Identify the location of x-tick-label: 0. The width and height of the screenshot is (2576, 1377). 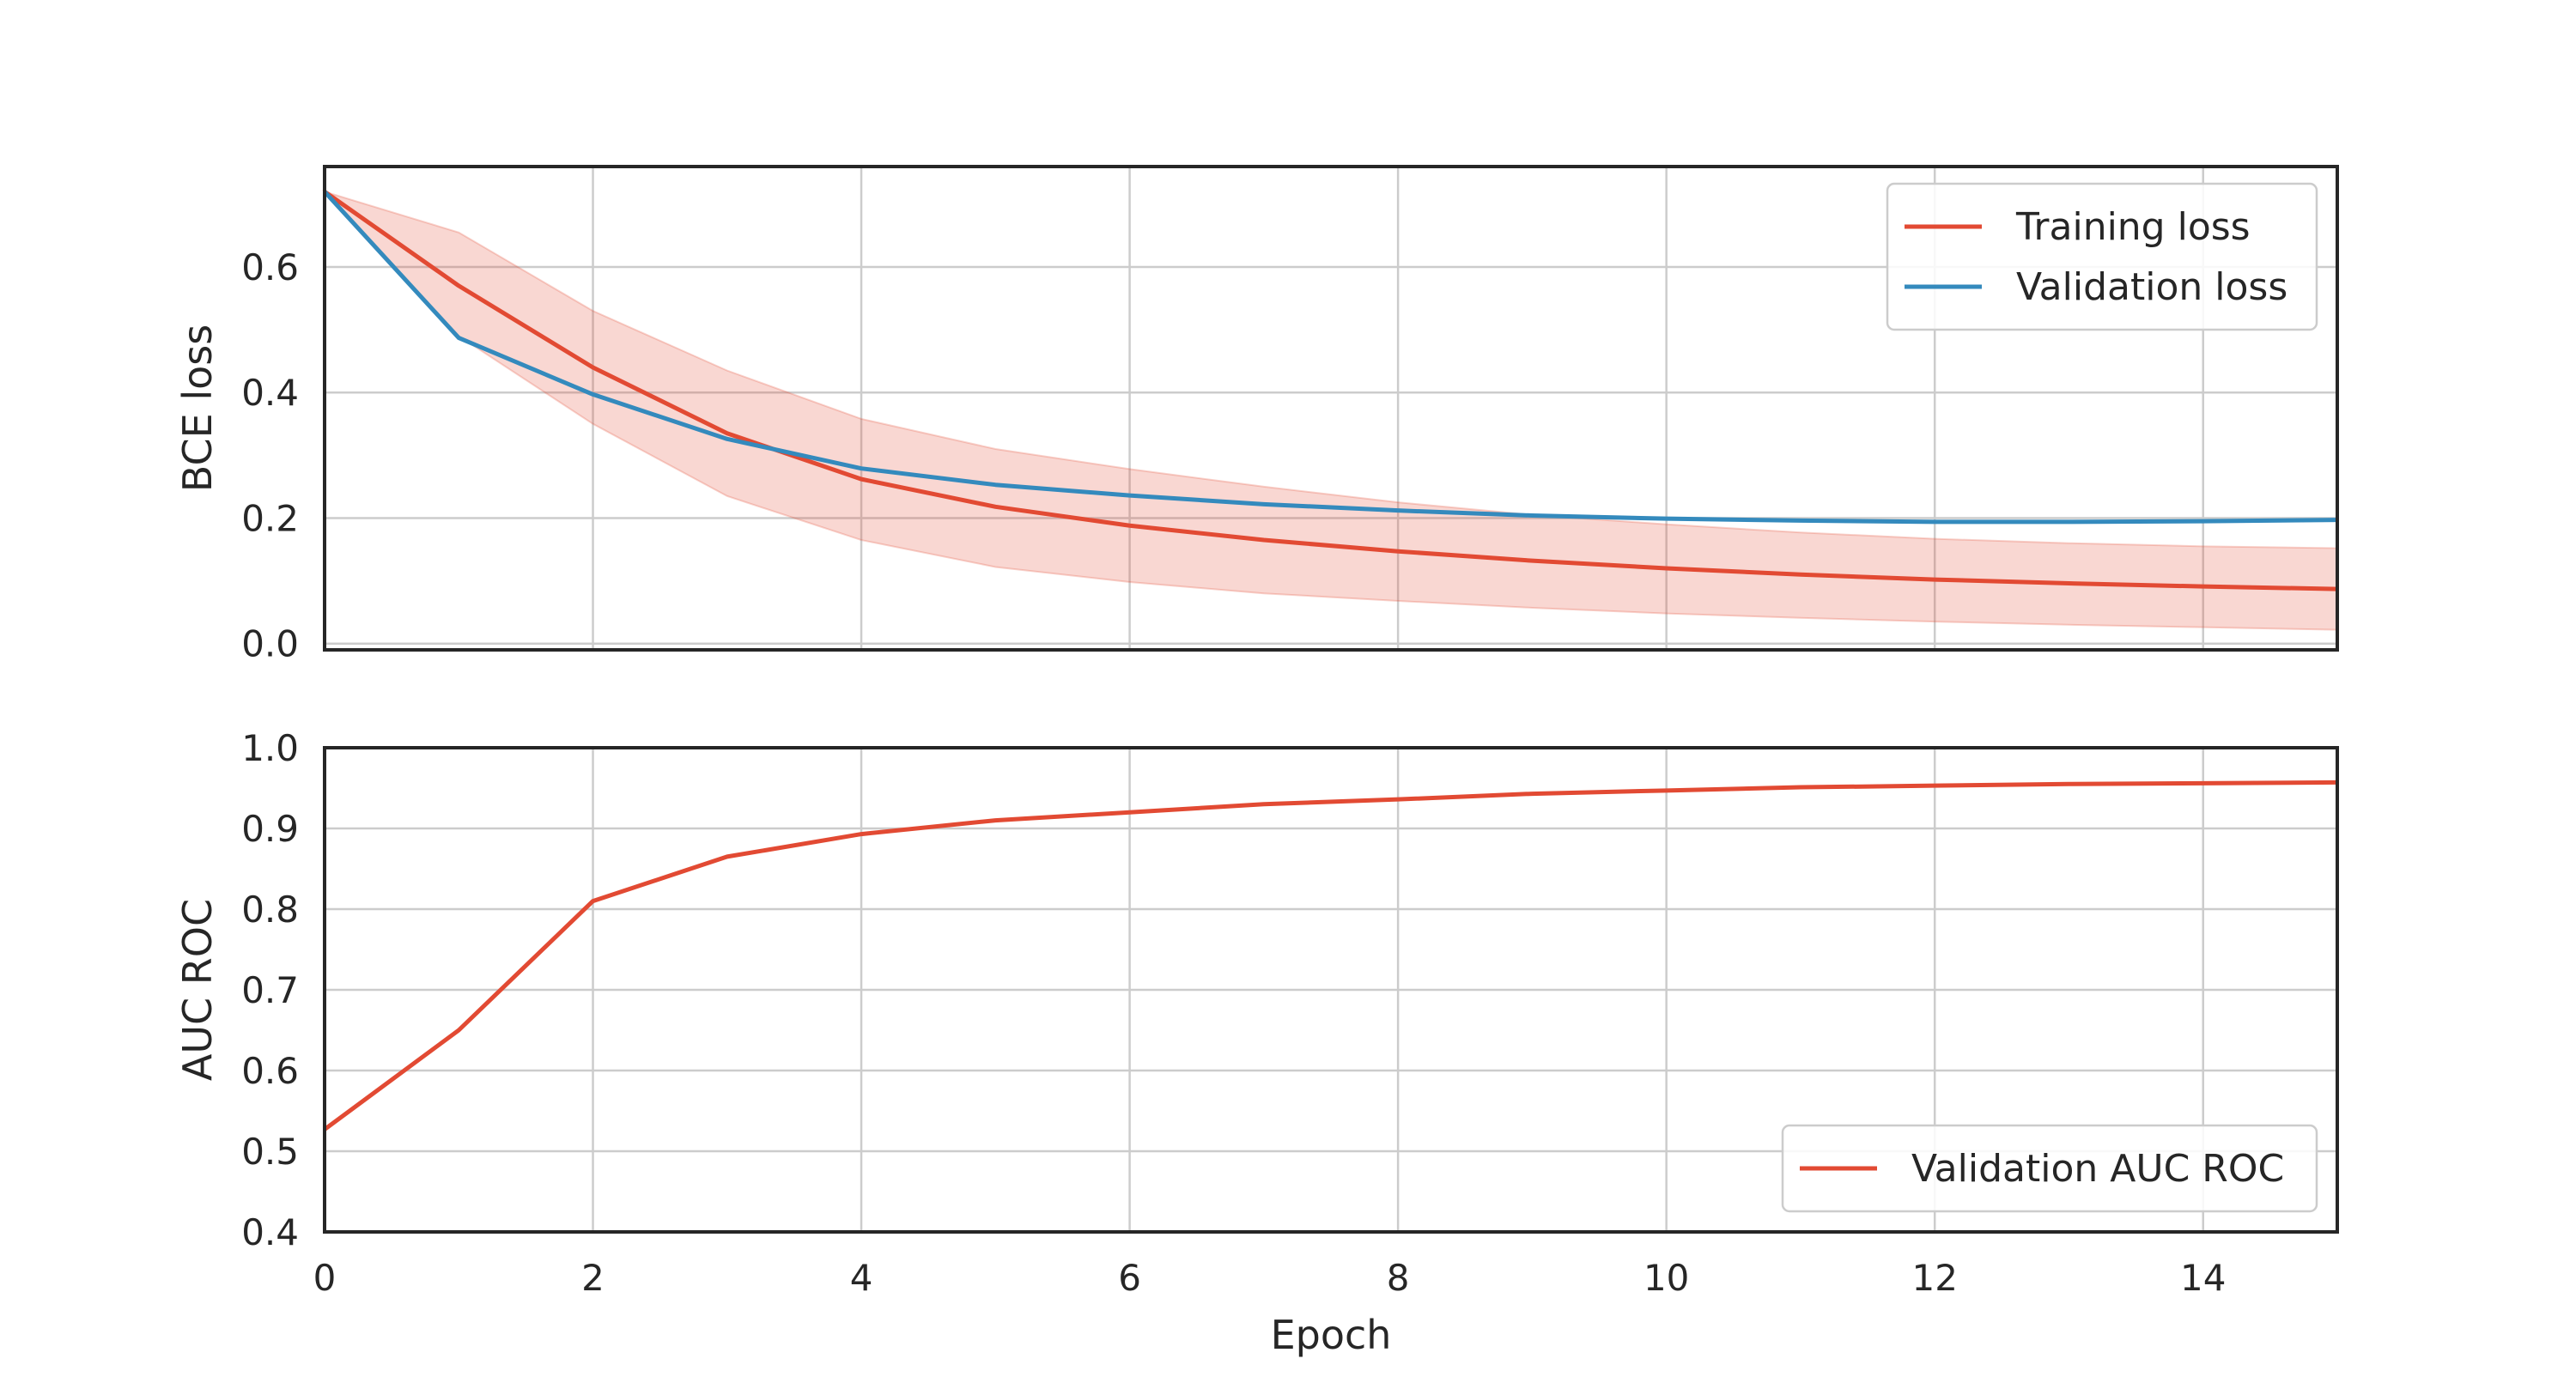
(325, 1278).